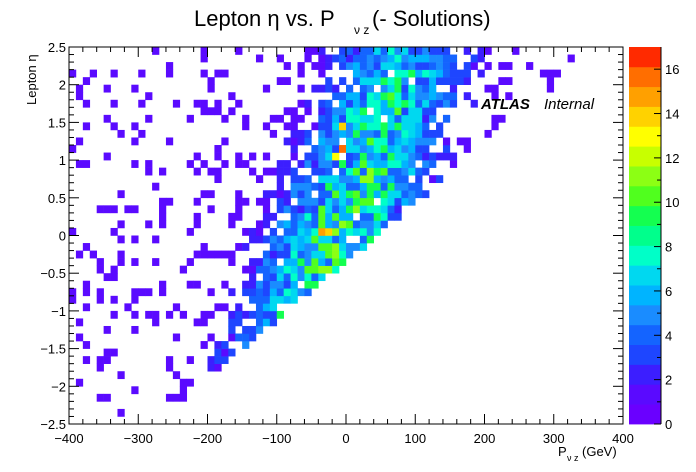  I want to click on chart-title: Lepton η vs. P ν z (- Solutions), so click(342, 21).